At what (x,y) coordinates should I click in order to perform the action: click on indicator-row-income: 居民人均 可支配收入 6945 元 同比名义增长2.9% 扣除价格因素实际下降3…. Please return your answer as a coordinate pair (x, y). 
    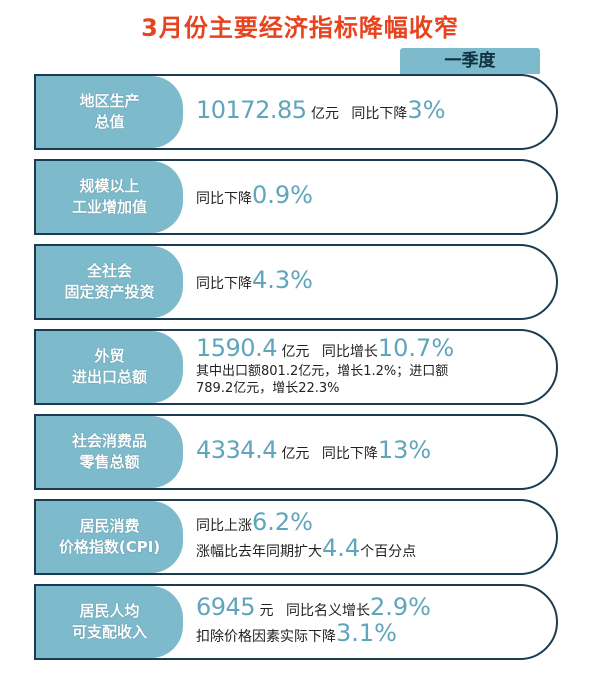
    Looking at the image, I should click on (296, 622).